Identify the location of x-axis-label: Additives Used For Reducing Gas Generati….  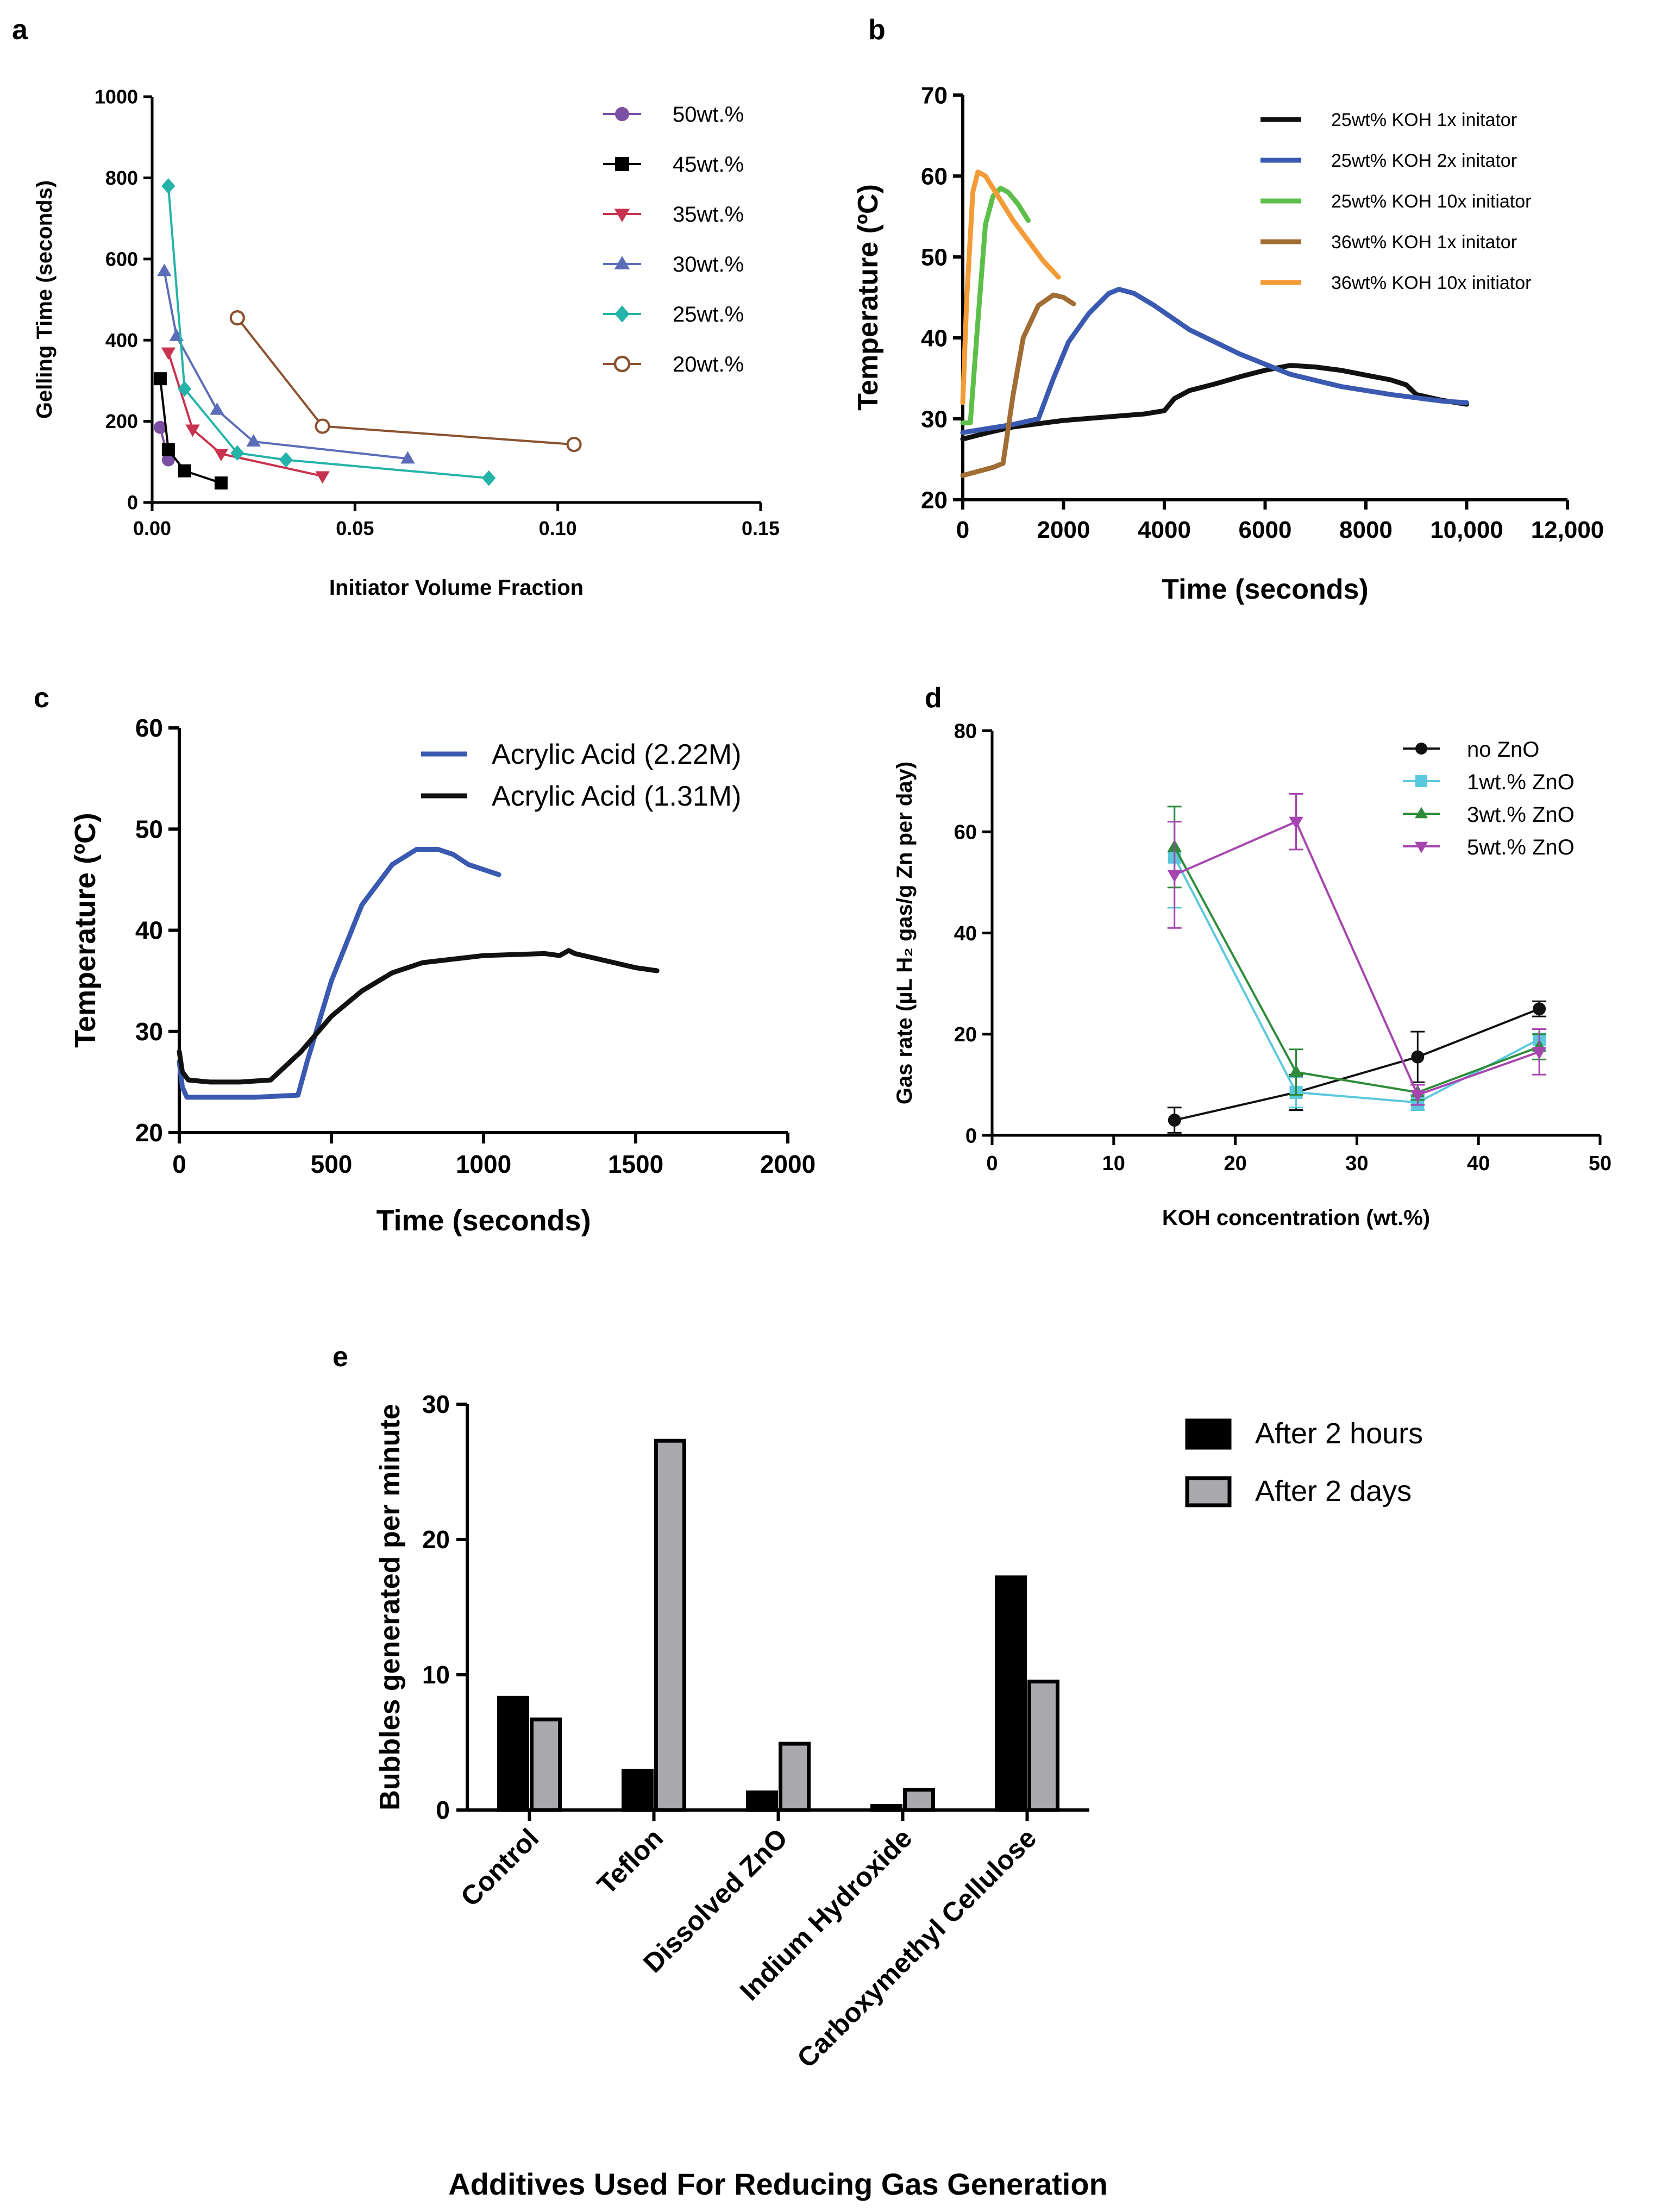
(778, 2184).